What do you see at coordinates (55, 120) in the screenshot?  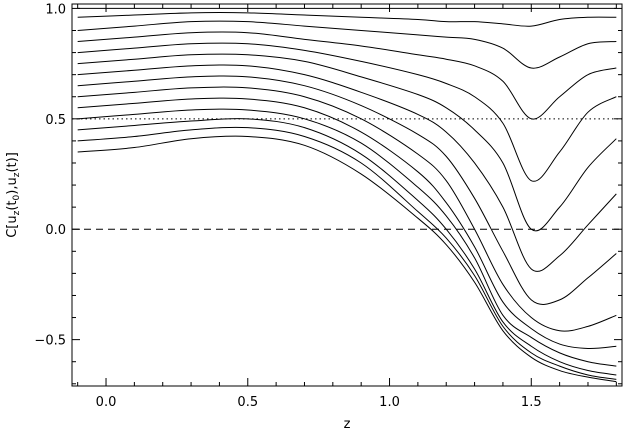 I see `y-tick-label: 0.5` at bounding box center [55, 120].